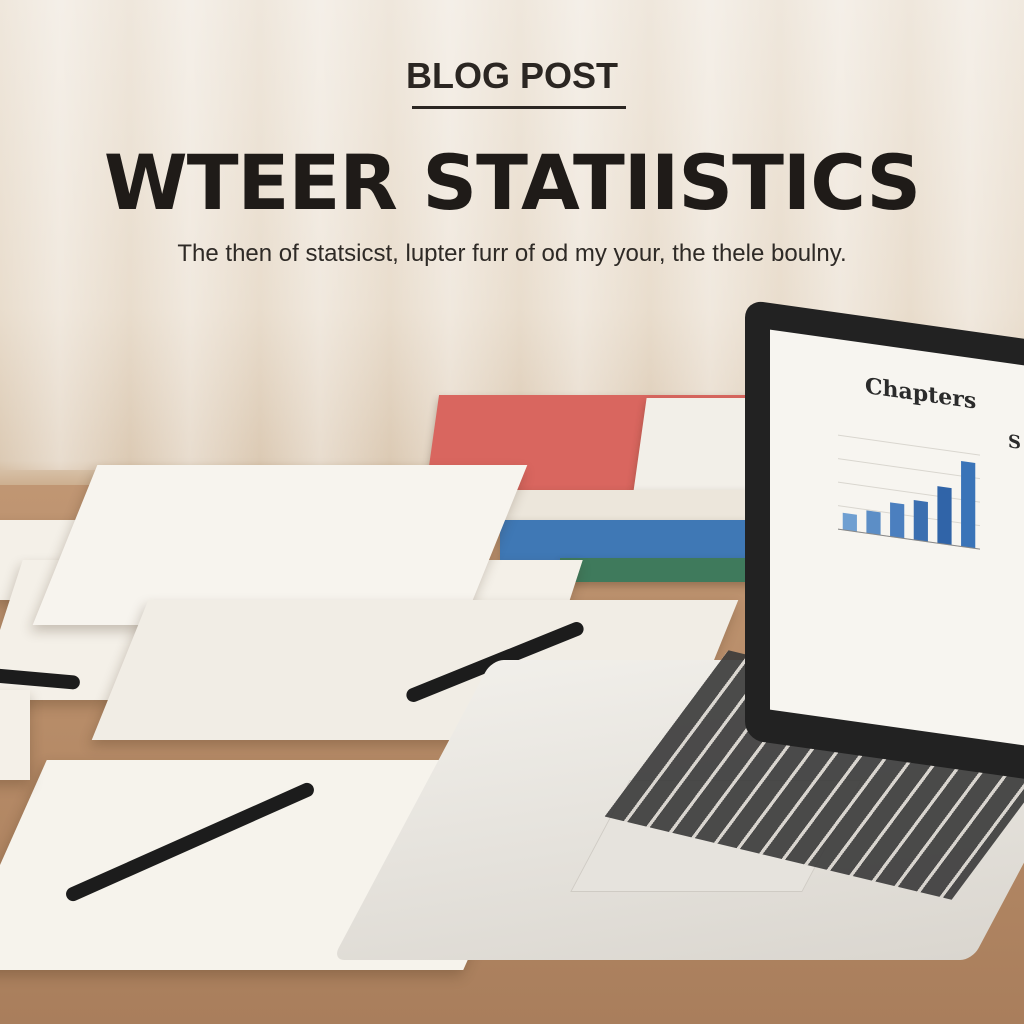  I want to click on page-title: WTEER STATIISTICS, so click(512, 182).